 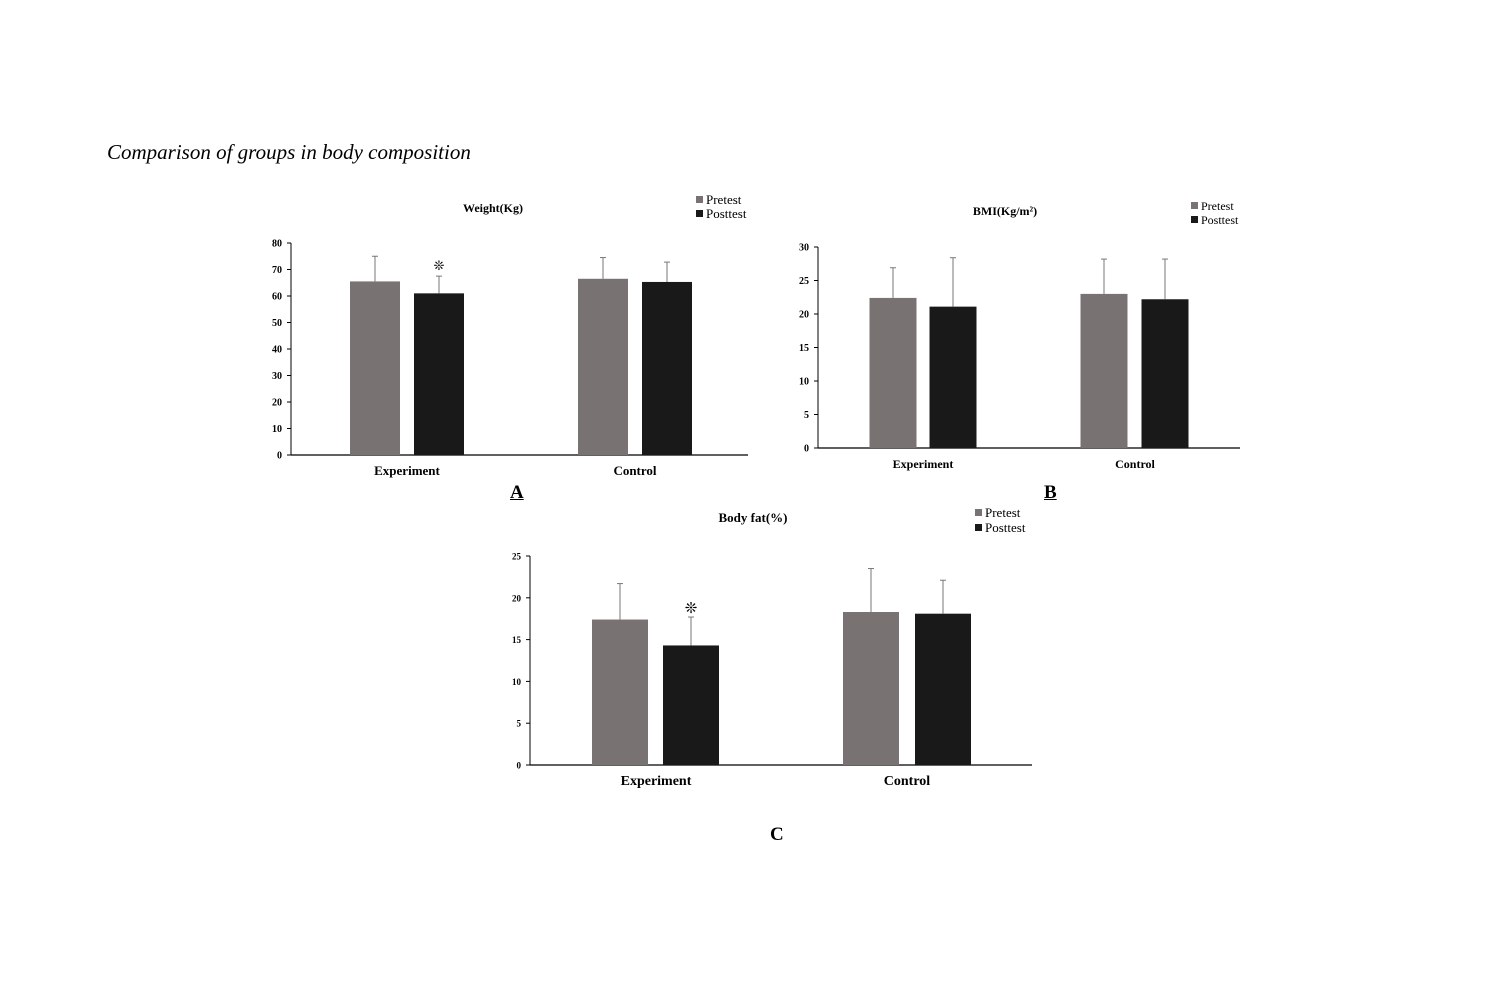 What do you see at coordinates (804, 348) in the screenshot?
I see `chart-b-y-tick-label: 15` at bounding box center [804, 348].